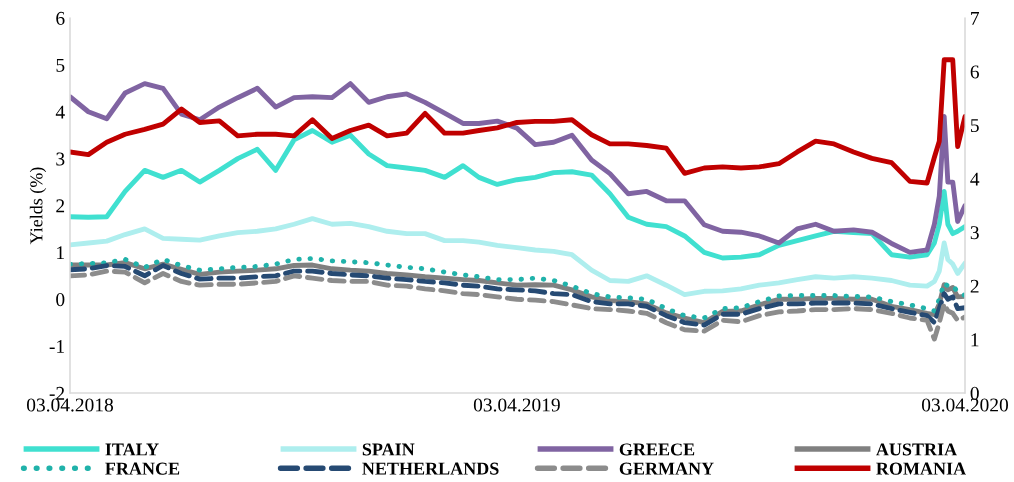 The height and width of the screenshot is (482, 1014). What do you see at coordinates (430, 468) in the screenshot?
I see `legend-label: NETHERLANDS` at bounding box center [430, 468].